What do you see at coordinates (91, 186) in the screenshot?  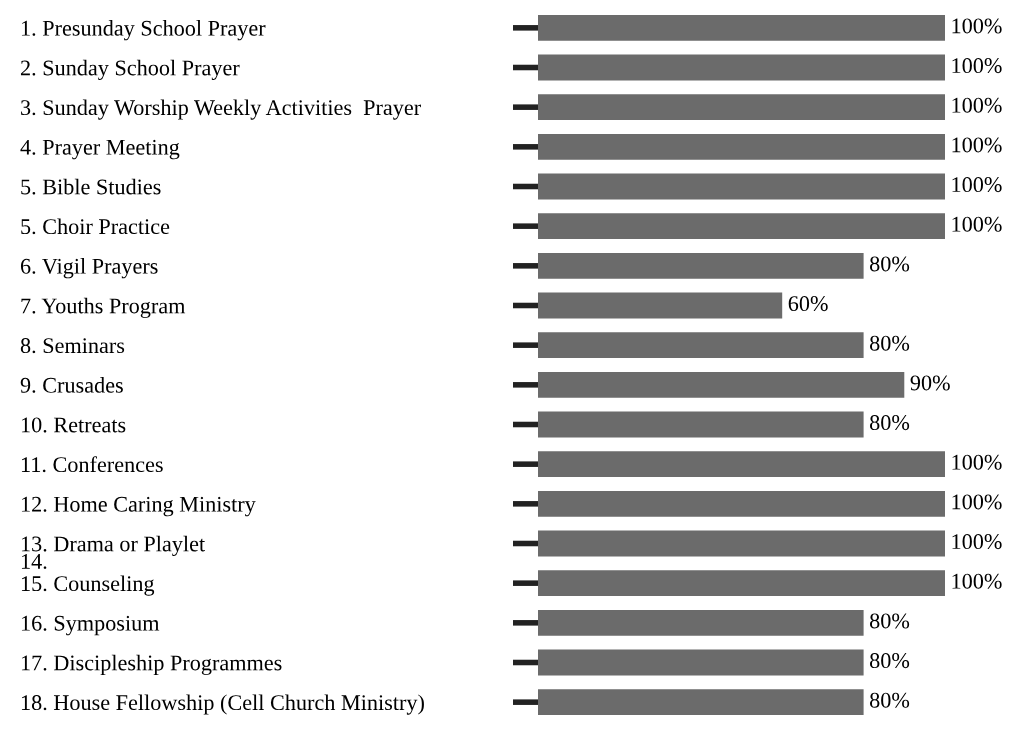 I see `y-tick-label: 5. Bible Studies` at bounding box center [91, 186].